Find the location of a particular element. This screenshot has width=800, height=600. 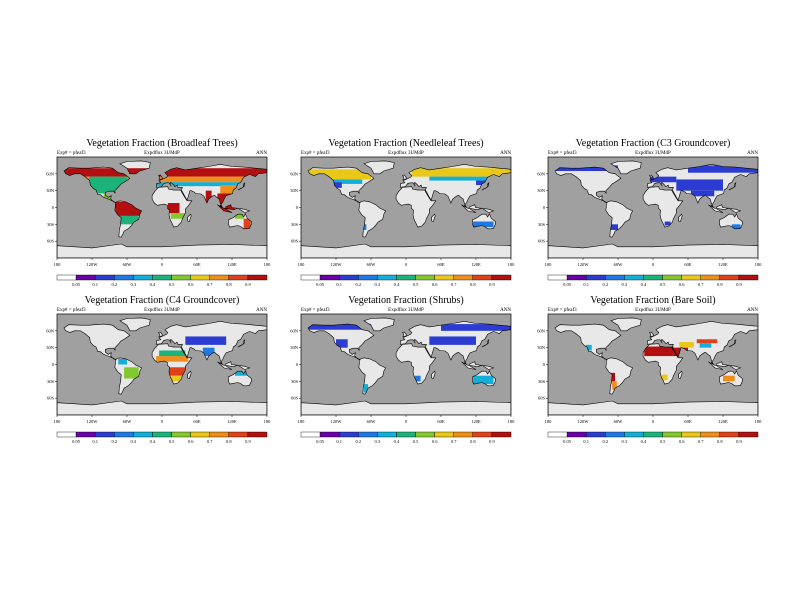

colorbar-label: 0.5 is located at coordinates (416, 441).